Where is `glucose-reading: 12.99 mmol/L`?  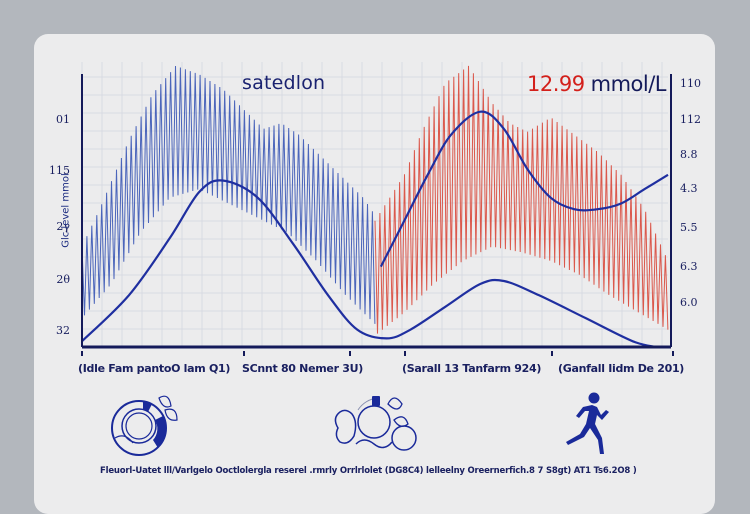 glucose-reading: 12.99 mmol/L is located at coordinates (597, 84).